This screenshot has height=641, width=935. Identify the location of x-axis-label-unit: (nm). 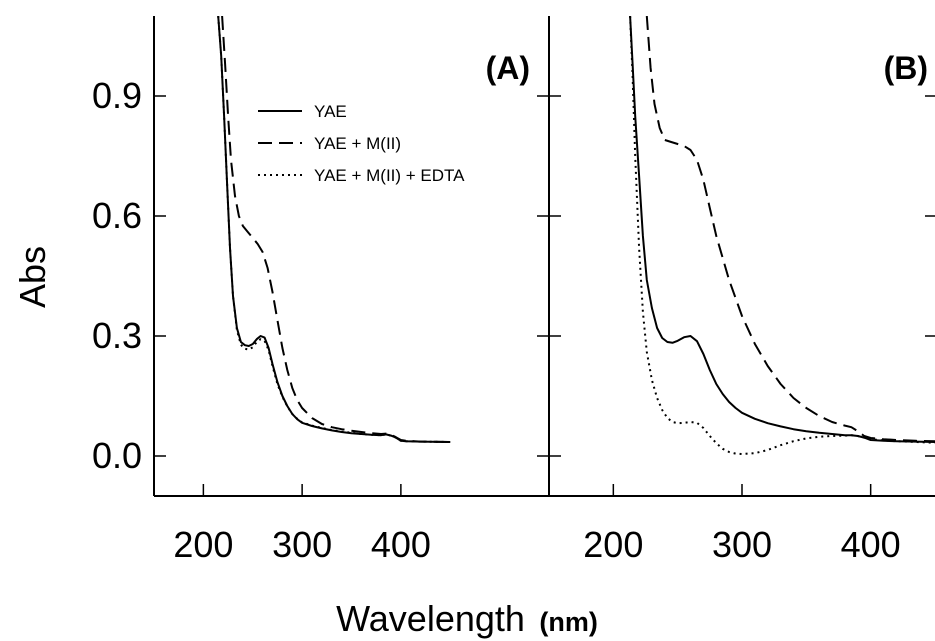
(568, 622).